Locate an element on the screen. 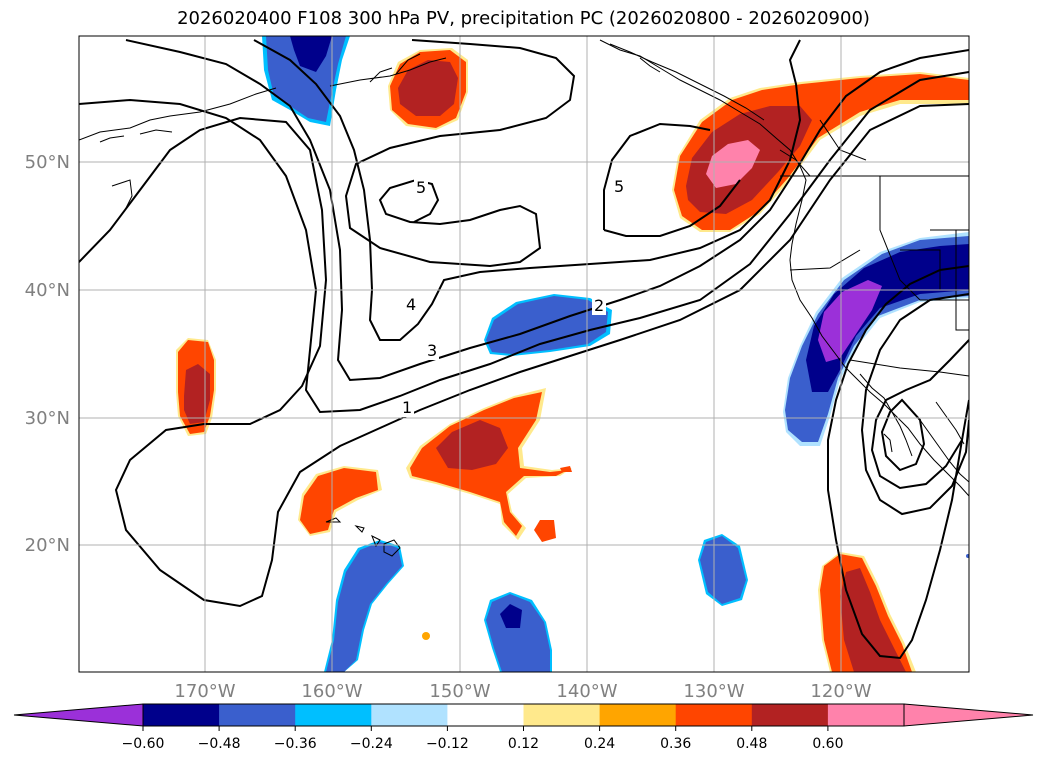 The height and width of the screenshot is (765, 1047). colorbar-tick-label: −0.60 is located at coordinates (143, 744).